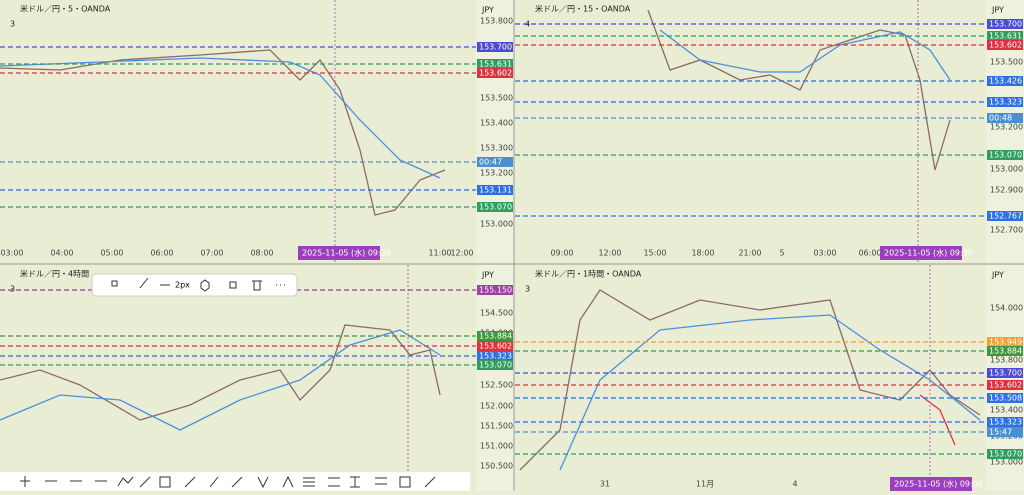  Describe the element at coordinates (1006, 308) in the screenshot. I see `price-label: 154.000` at that location.